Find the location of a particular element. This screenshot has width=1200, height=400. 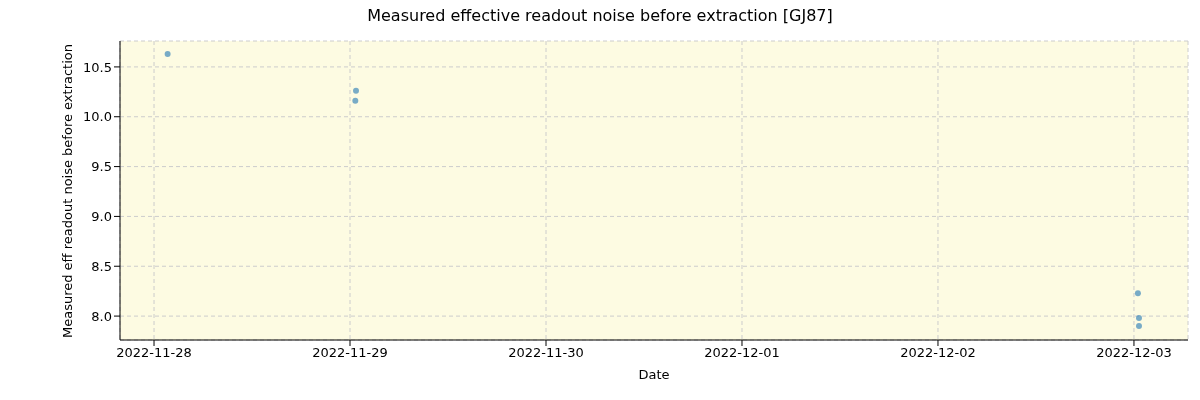

x-tick-label: 2022-11-30 is located at coordinates (546, 353).